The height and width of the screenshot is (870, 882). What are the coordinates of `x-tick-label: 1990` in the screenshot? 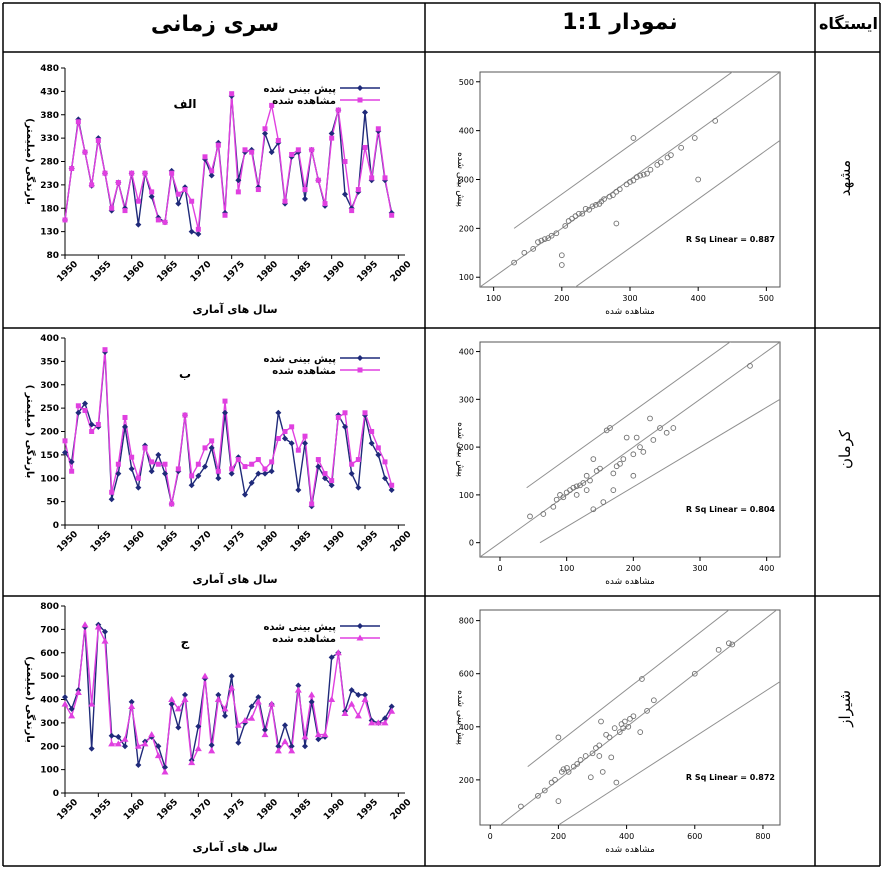 It's located at (334, 809).